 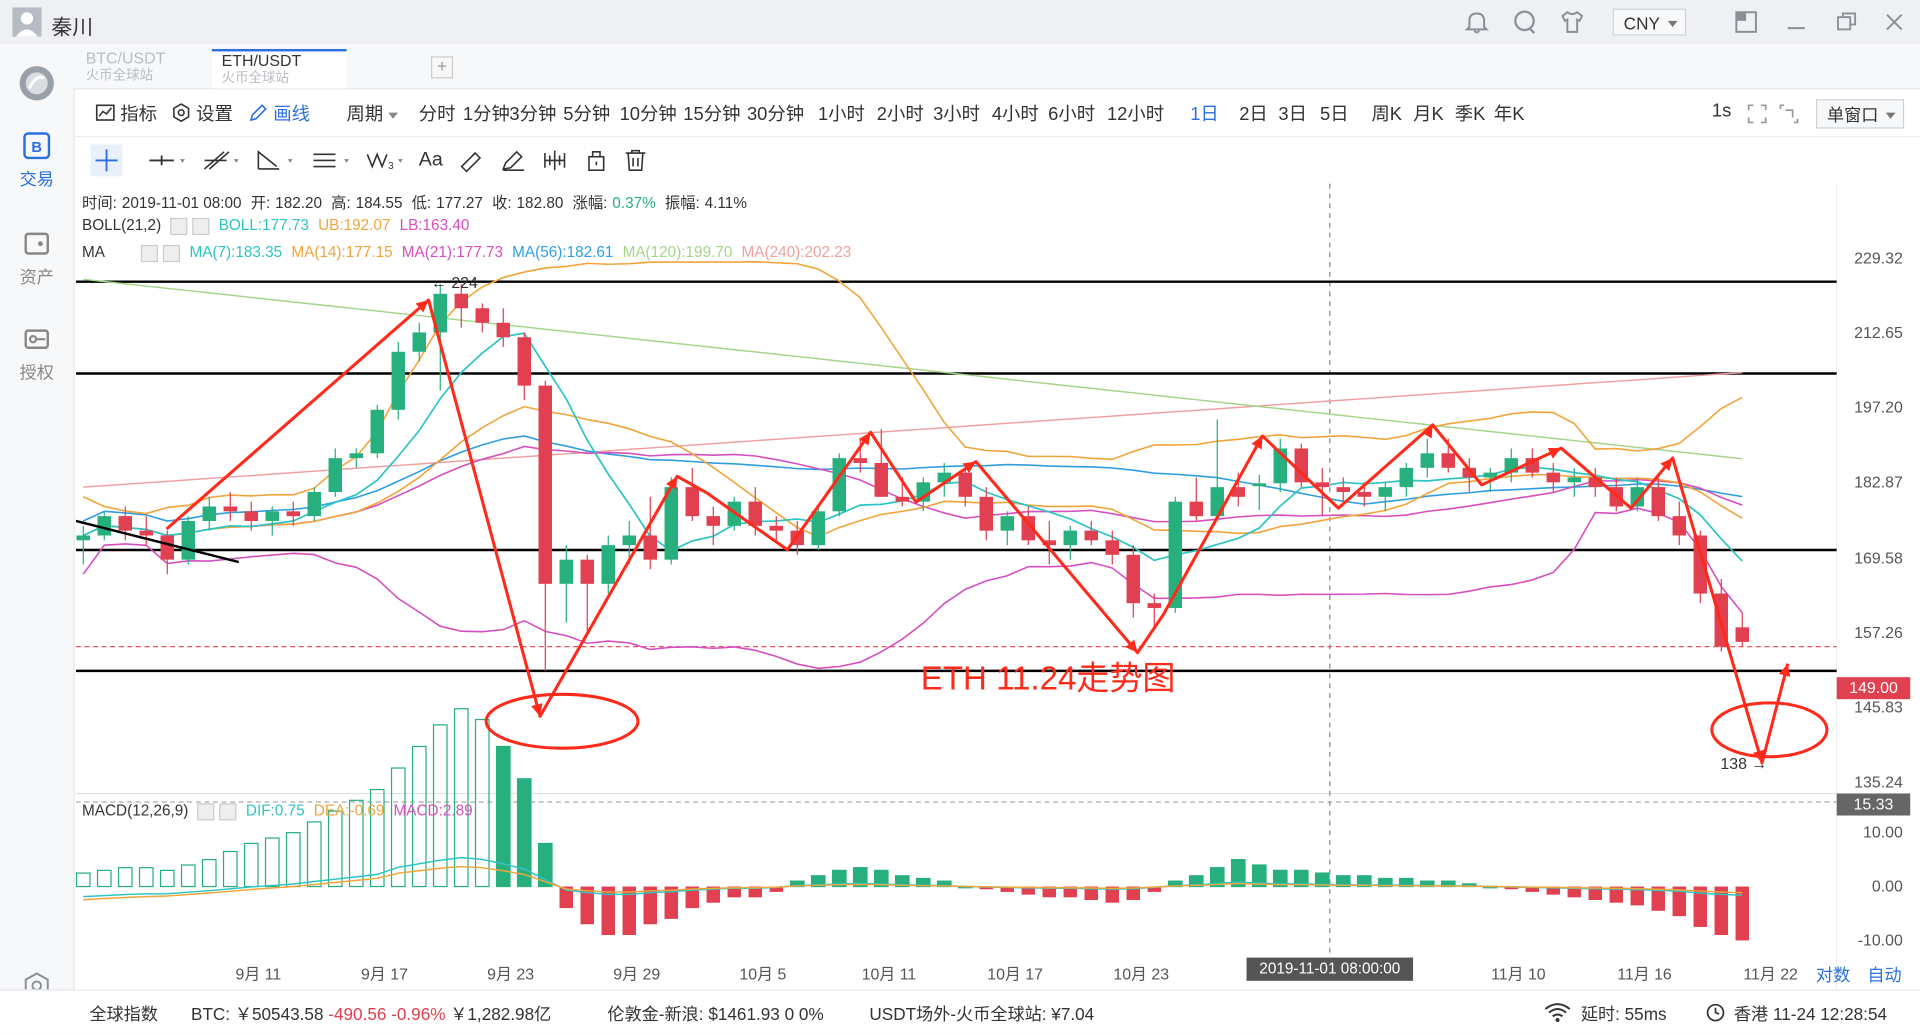 What do you see at coordinates (1572, 22) in the screenshot?
I see `shirt-icon` at bounding box center [1572, 22].